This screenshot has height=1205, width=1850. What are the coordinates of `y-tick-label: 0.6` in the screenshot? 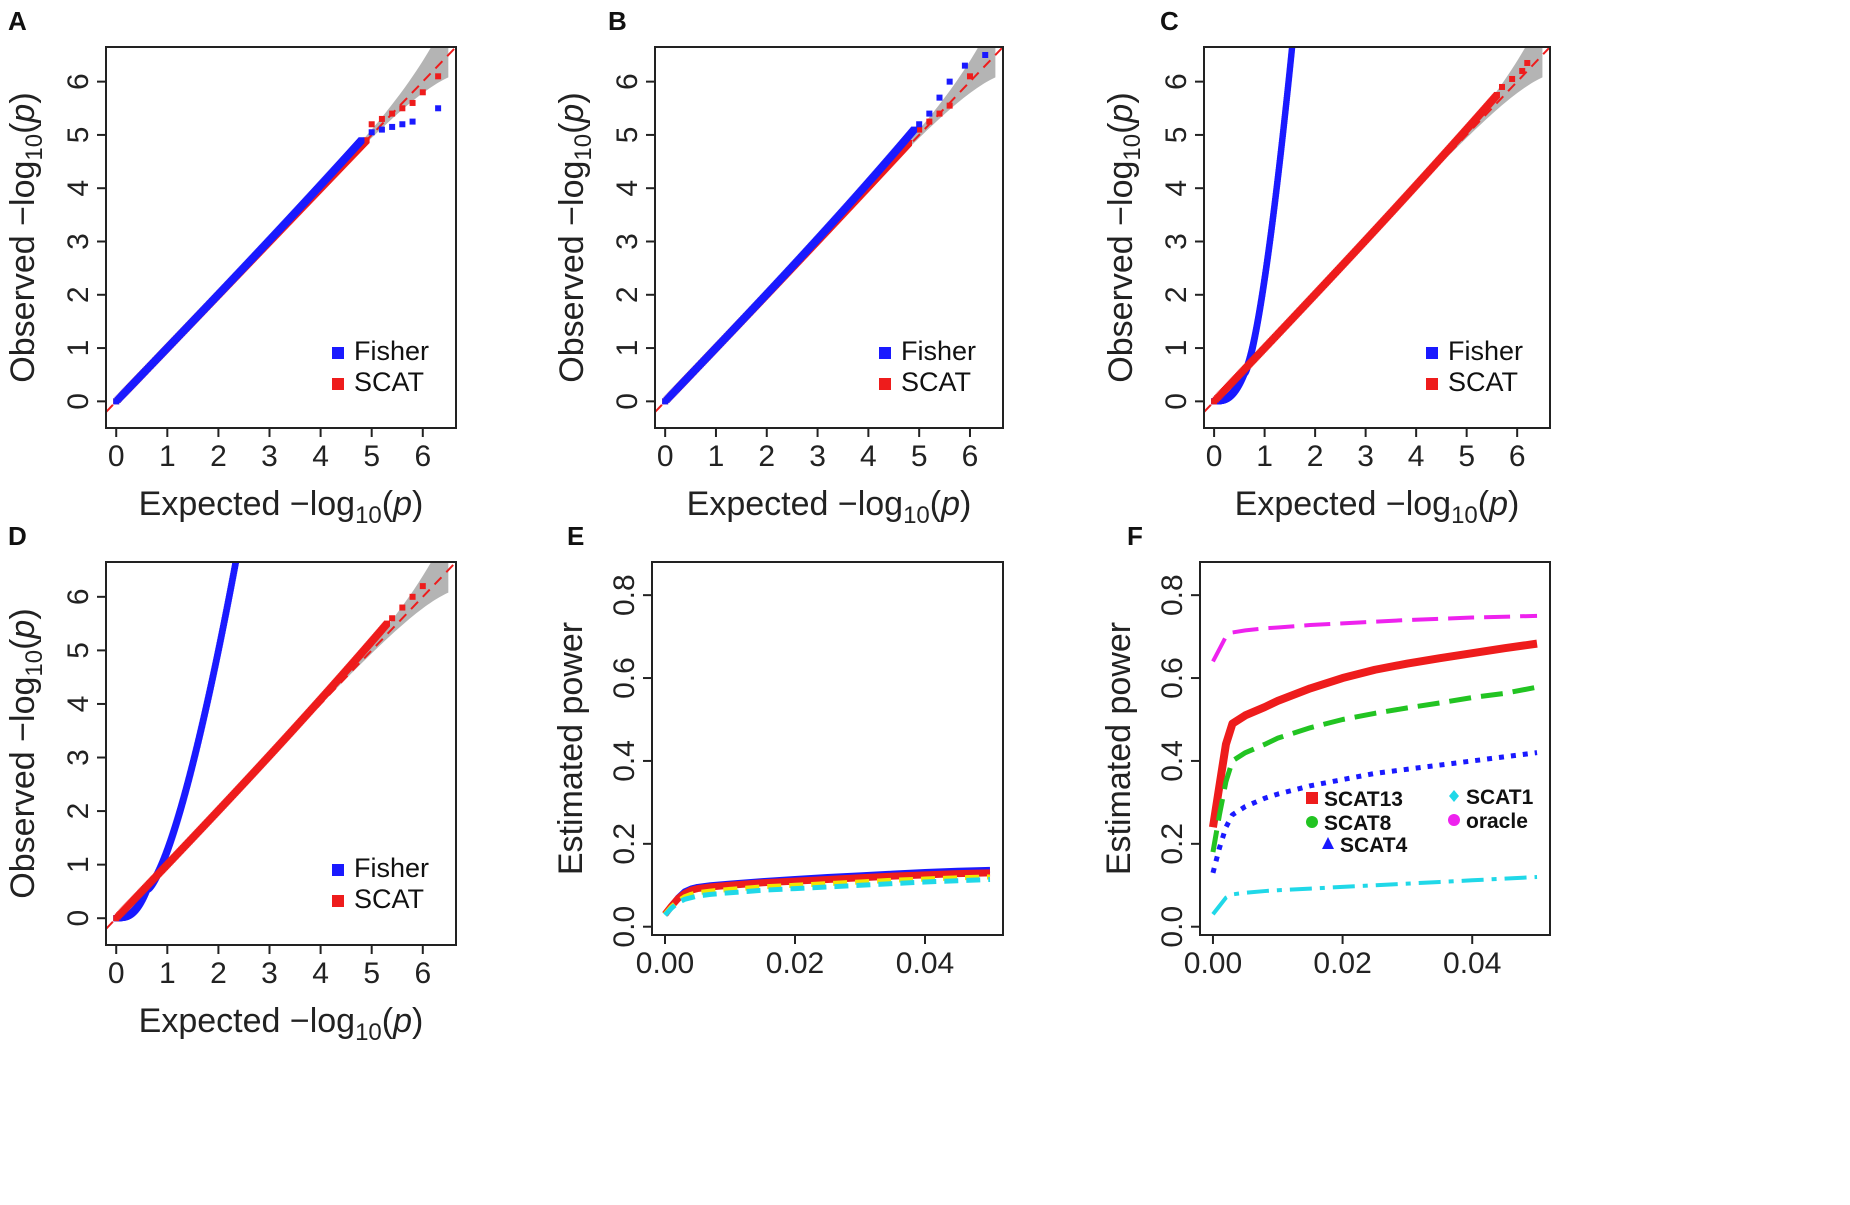 It's located at (1172, 678).